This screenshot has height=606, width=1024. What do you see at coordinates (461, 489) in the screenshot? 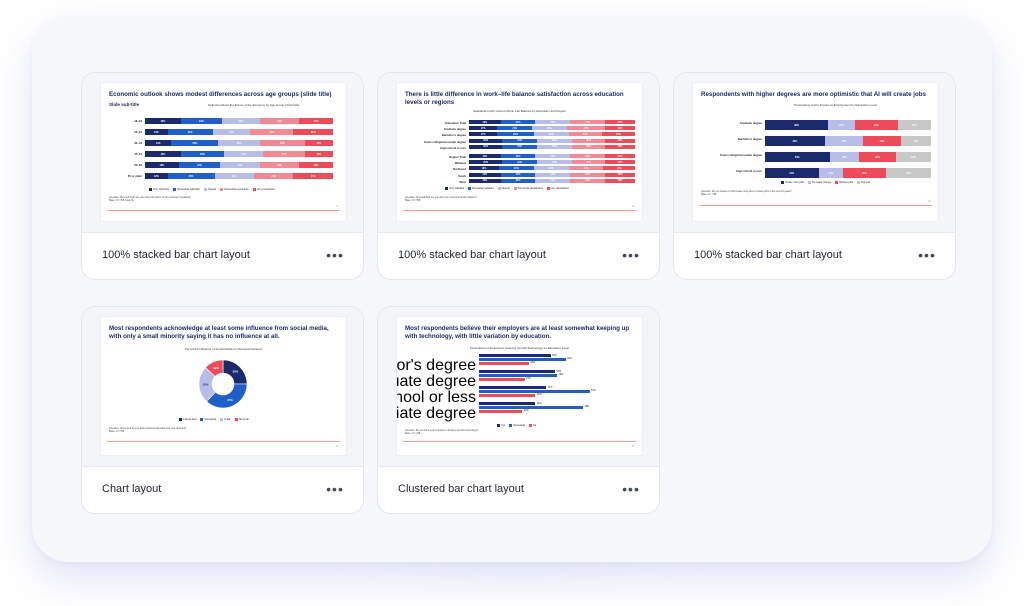
I see `card-label: Clustered bar chart layout` at bounding box center [461, 489].